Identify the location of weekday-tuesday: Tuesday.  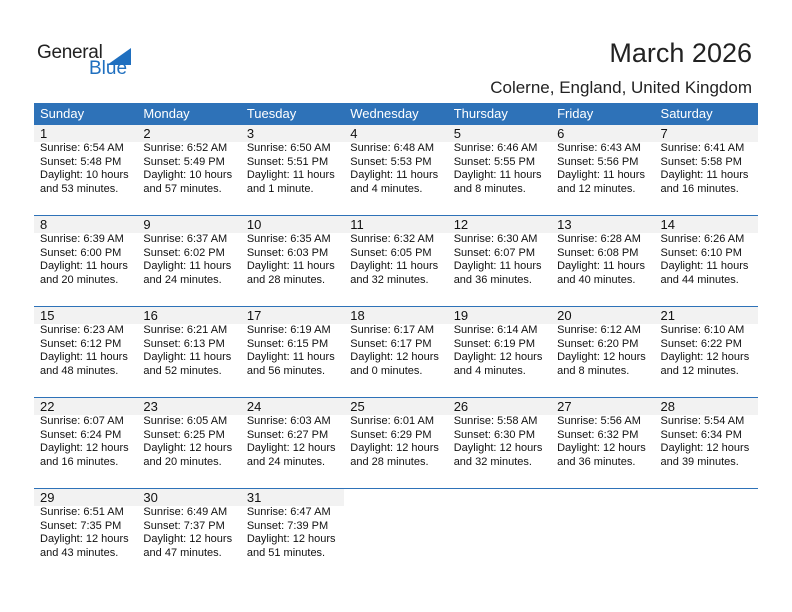
(271, 113).